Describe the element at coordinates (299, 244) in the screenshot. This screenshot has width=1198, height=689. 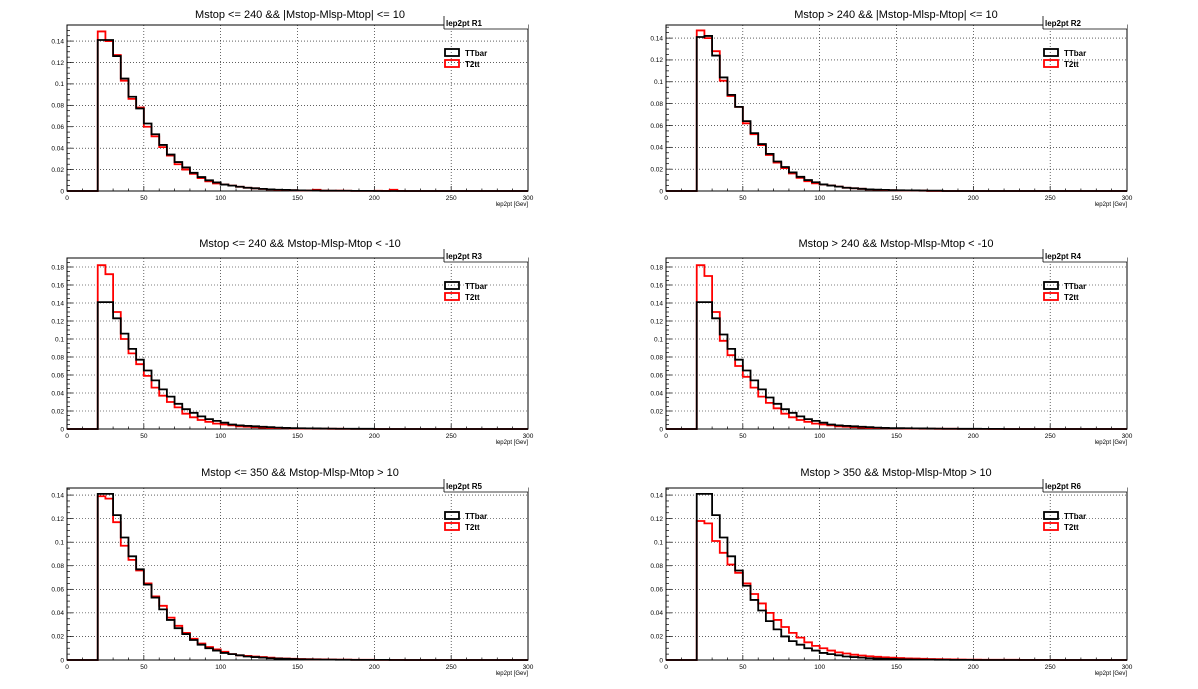
I see `chart-title: Mstop <= 240 && Mstop-Mlsp-Mtop < -10` at that location.